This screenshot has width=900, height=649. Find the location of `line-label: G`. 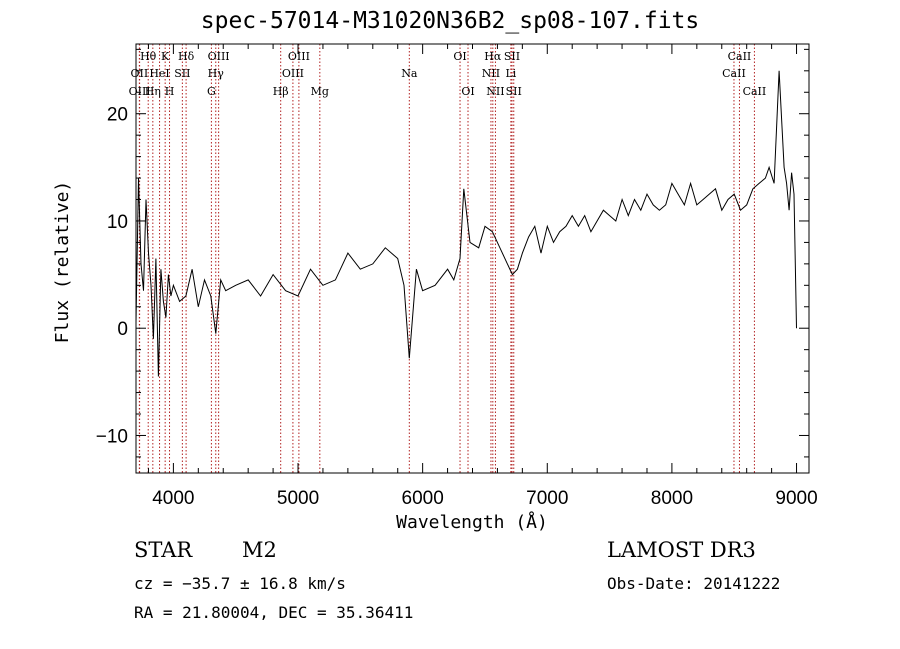

line-label: G is located at coordinates (211, 91).